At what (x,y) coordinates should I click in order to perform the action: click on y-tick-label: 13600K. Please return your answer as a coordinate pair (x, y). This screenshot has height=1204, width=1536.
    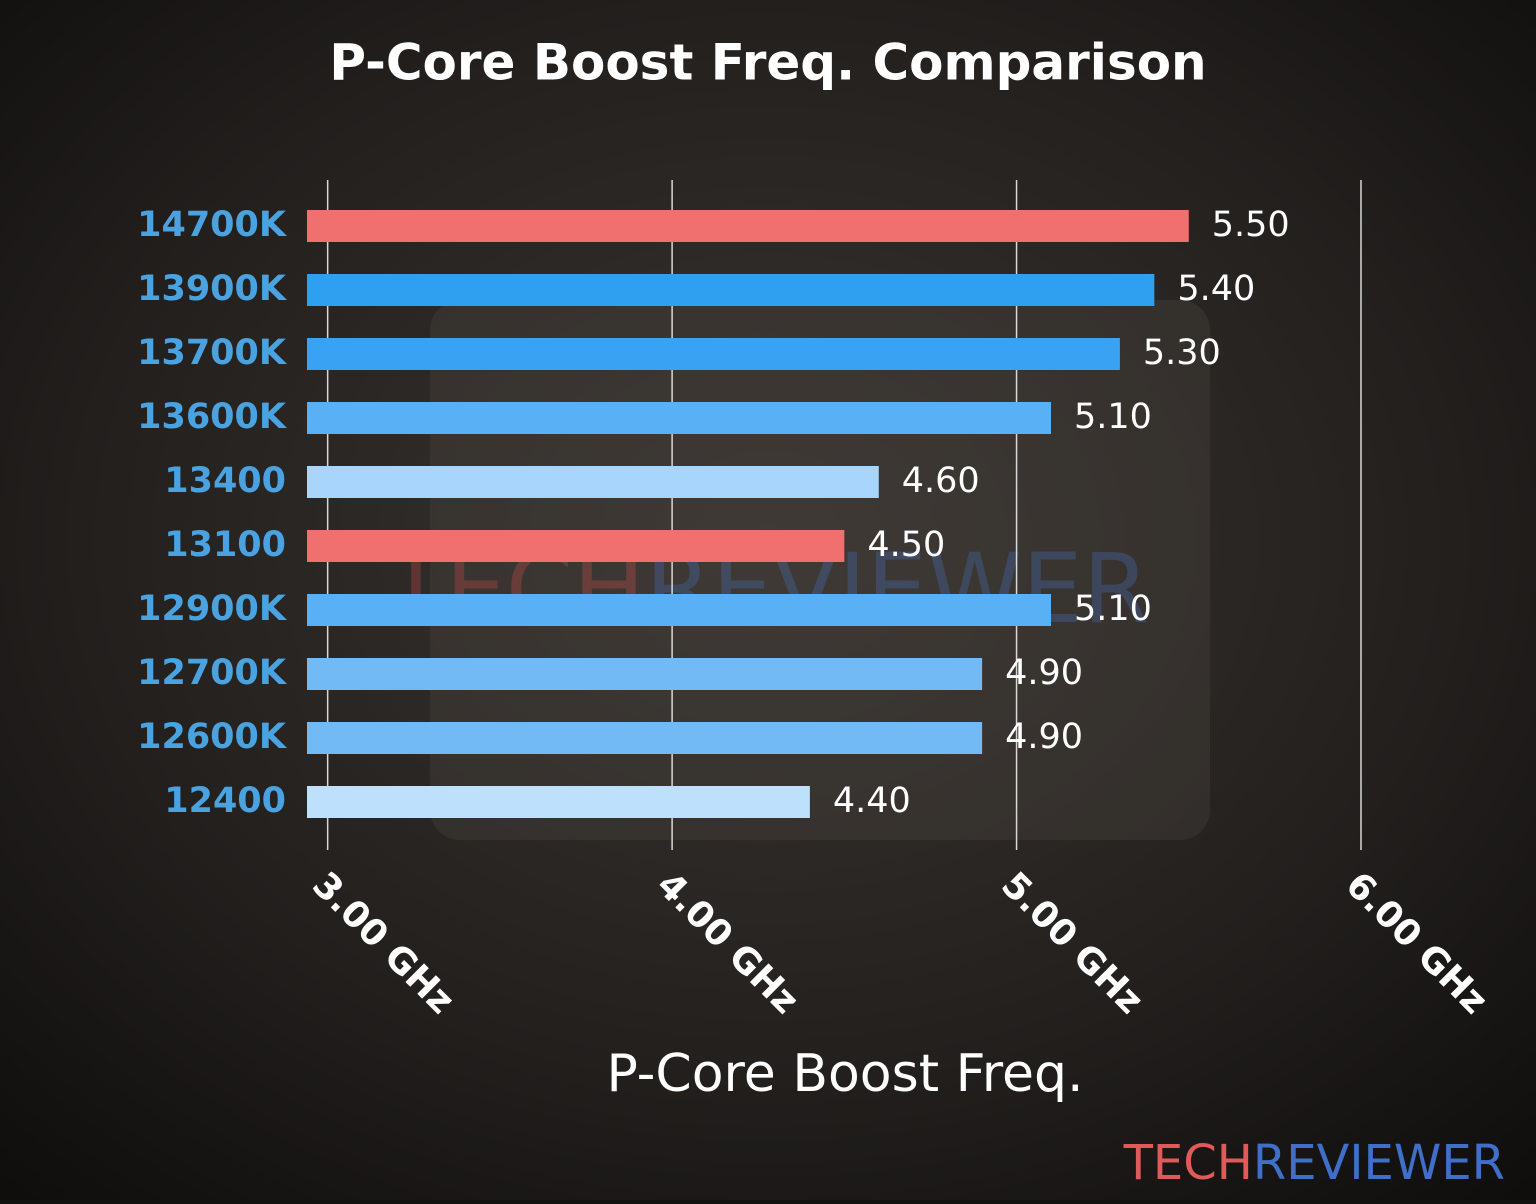
    Looking at the image, I should click on (212, 417).